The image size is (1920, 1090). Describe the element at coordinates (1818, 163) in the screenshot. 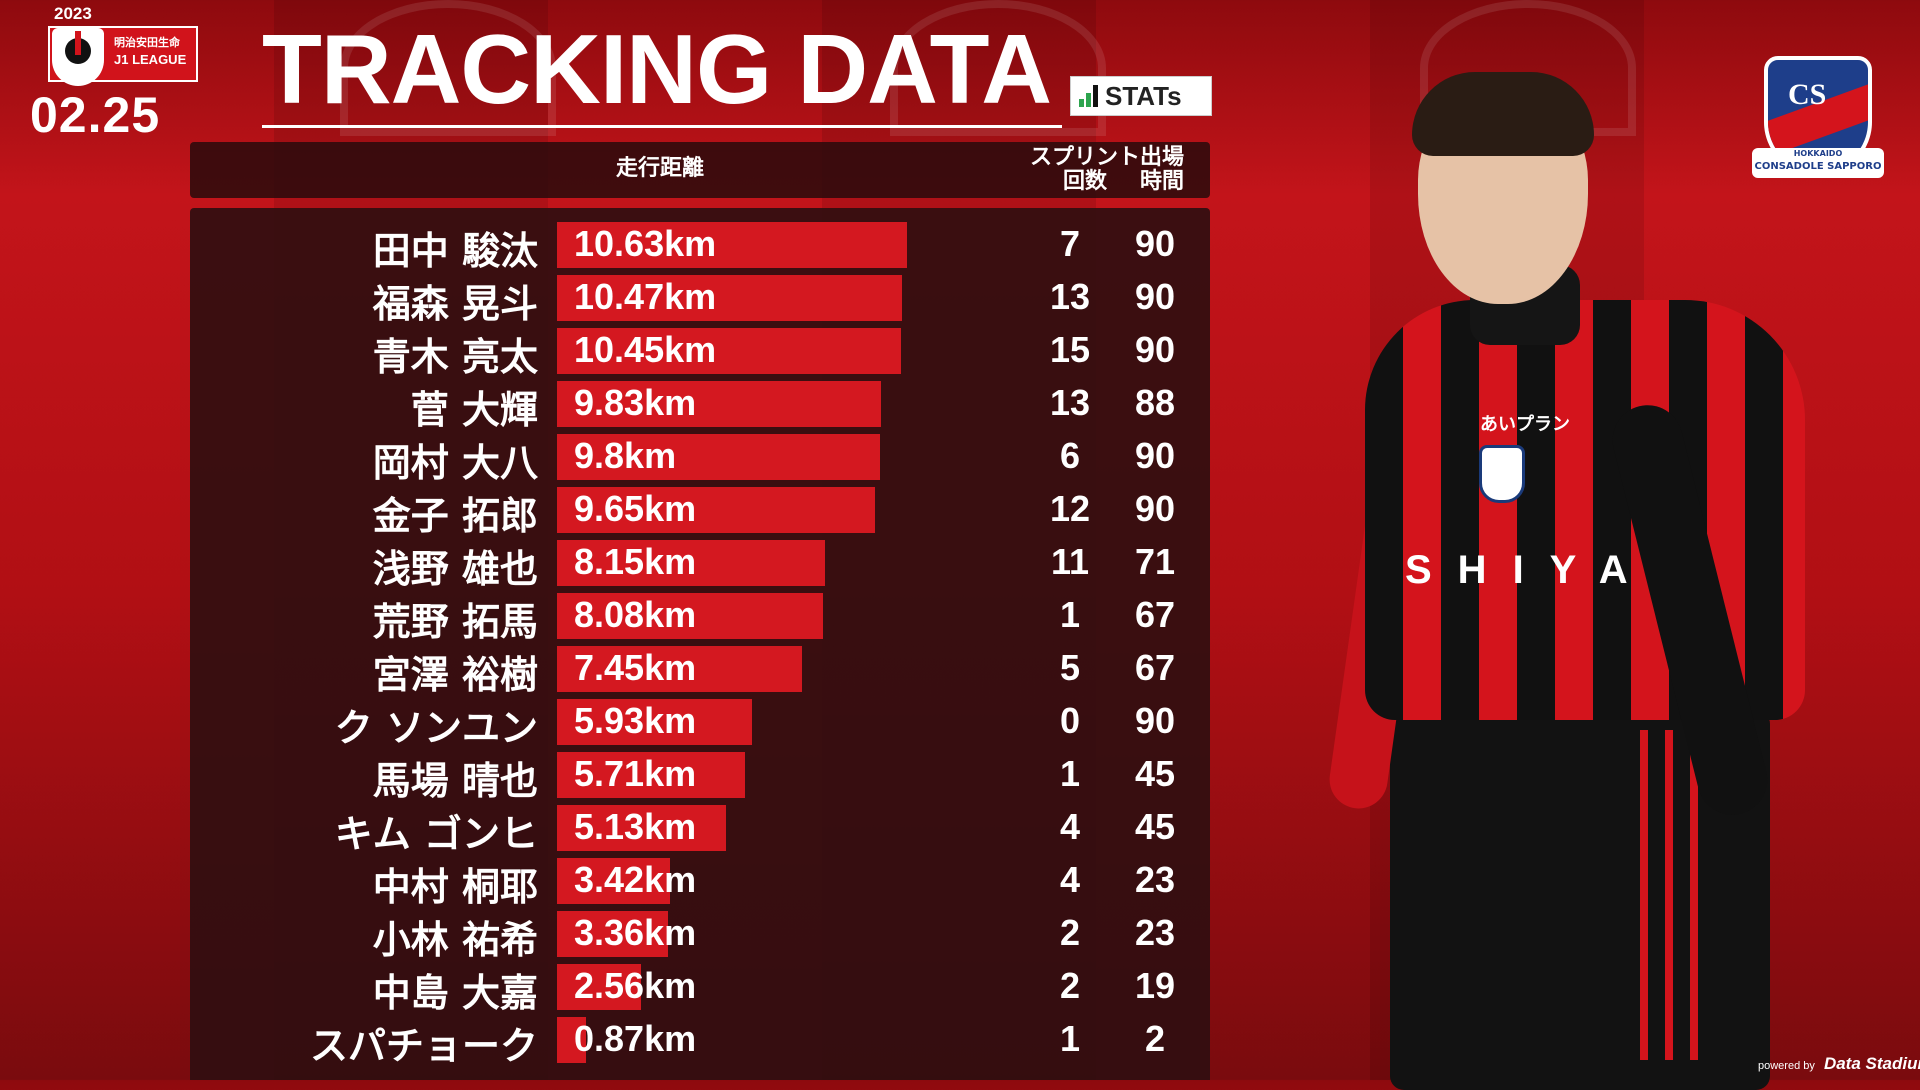

I see `club-name-band: HOKKAIDO CONSADOLE SAPPORO` at that location.